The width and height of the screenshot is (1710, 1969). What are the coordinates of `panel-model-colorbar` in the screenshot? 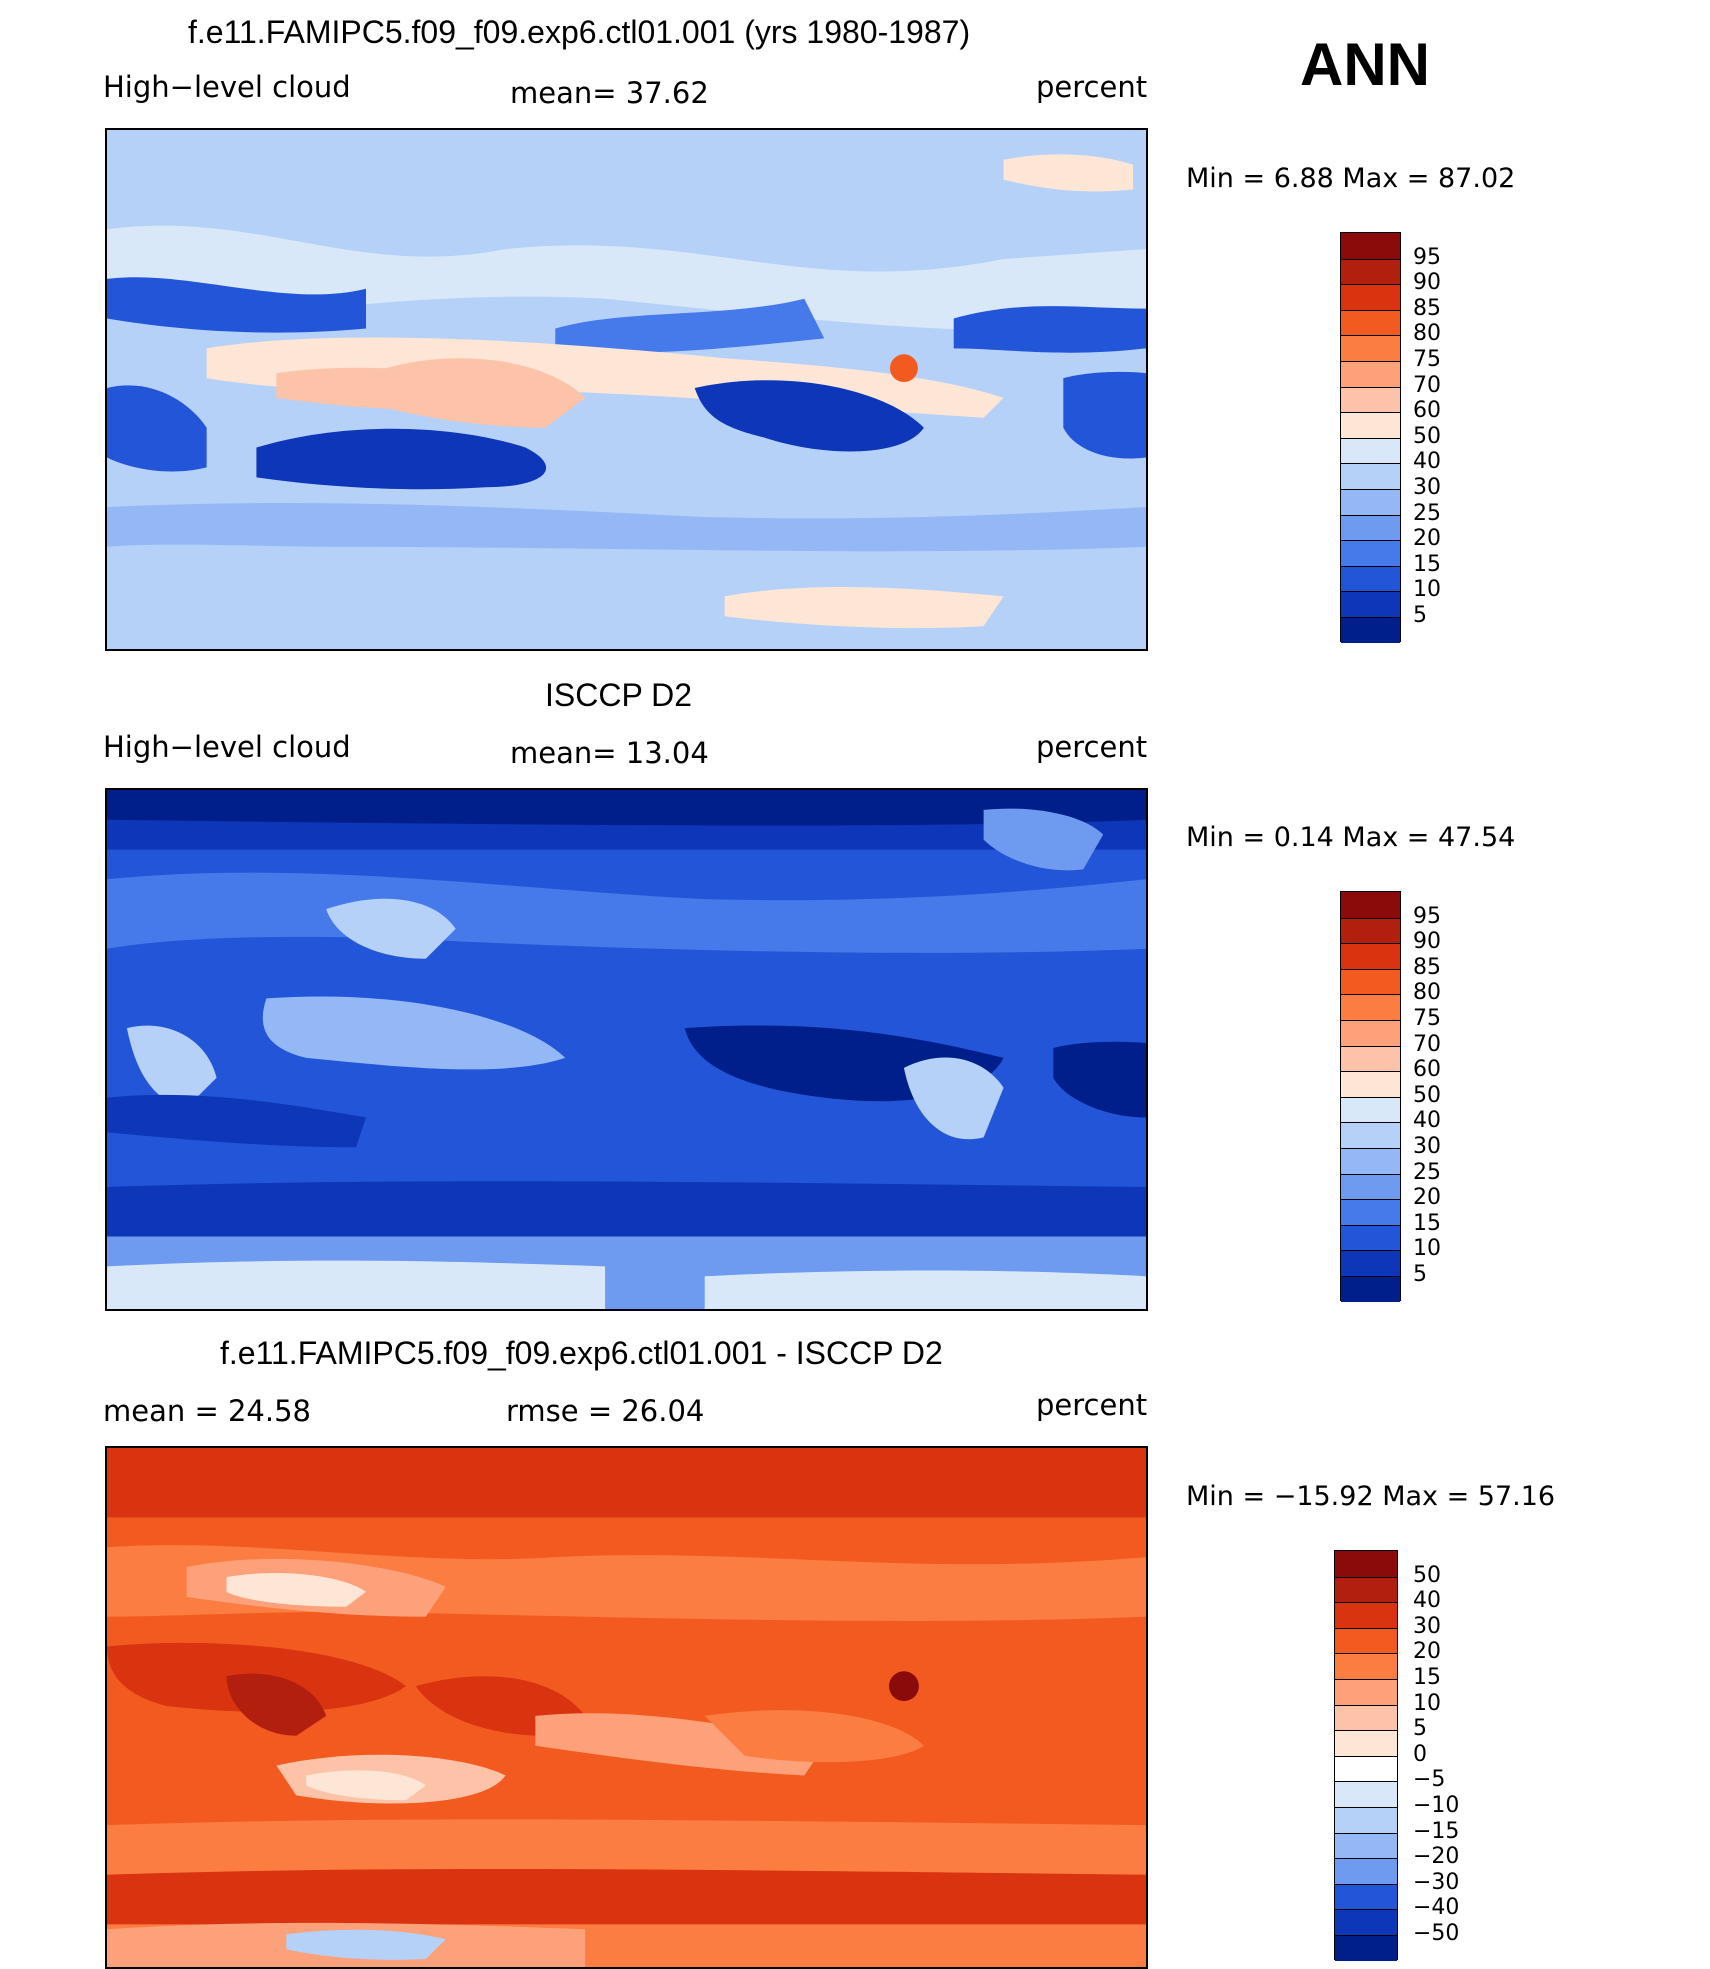 It's located at (1370, 437).